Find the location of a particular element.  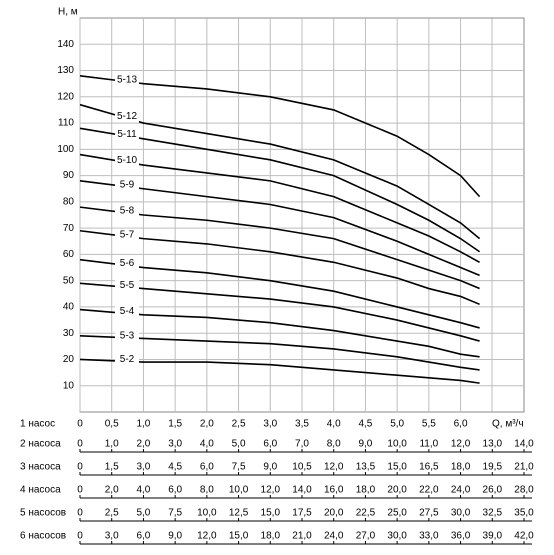

x-tick-label: 28,0 is located at coordinates (524, 490).